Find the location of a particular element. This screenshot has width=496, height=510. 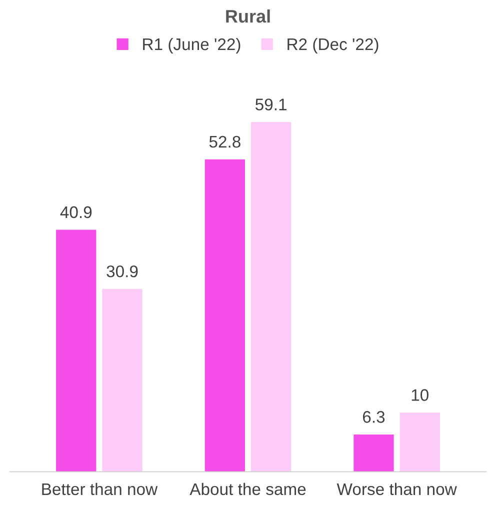

x-tick-label: Better than now is located at coordinates (100, 489).